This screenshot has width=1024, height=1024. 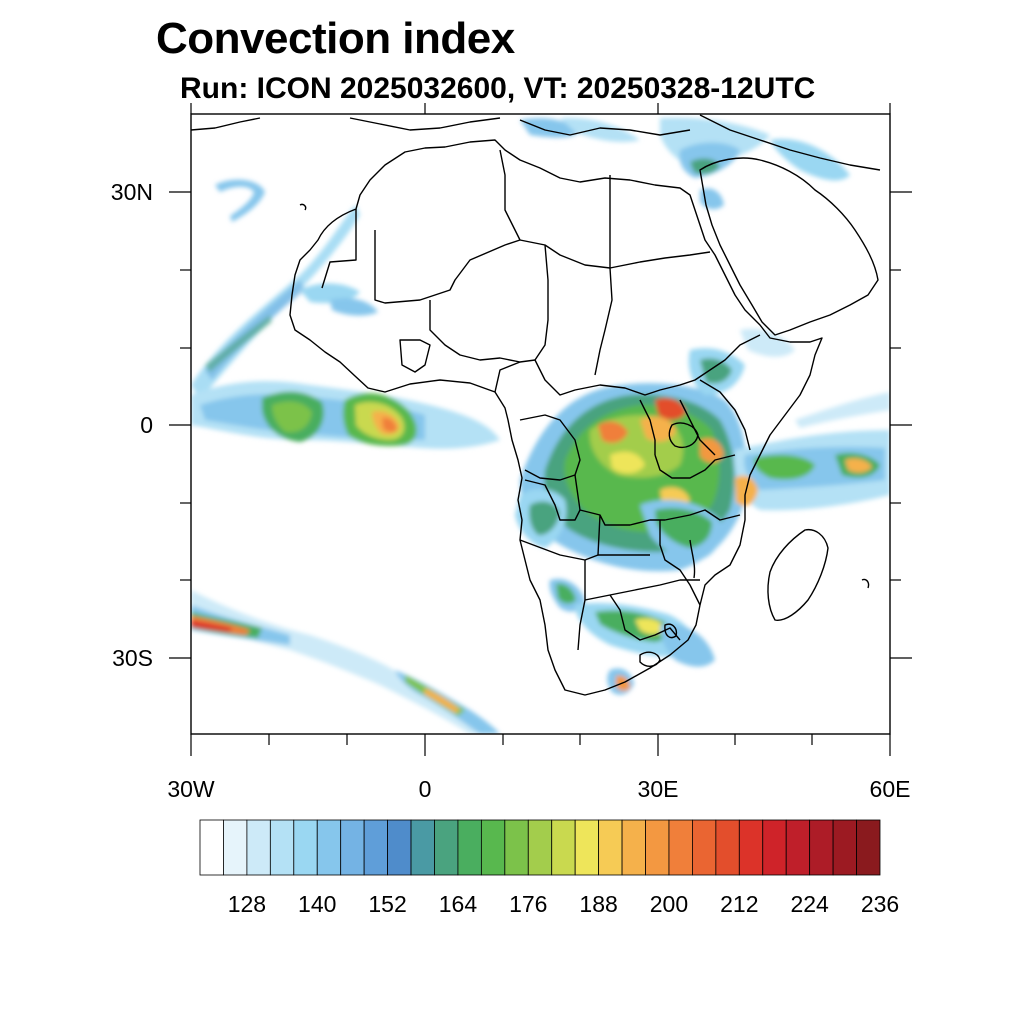 I want to click on lat-label-0: 0, so click(x=146, y=425).